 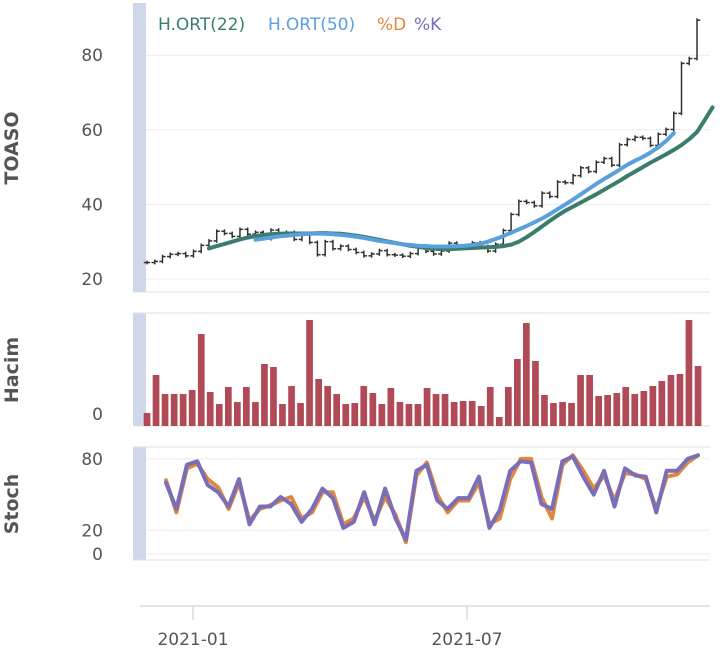 What do you see at coordinates (92, 280) in the screenshot?
I see `price-y-tick-label: 20` at bounding box center [92, 280].